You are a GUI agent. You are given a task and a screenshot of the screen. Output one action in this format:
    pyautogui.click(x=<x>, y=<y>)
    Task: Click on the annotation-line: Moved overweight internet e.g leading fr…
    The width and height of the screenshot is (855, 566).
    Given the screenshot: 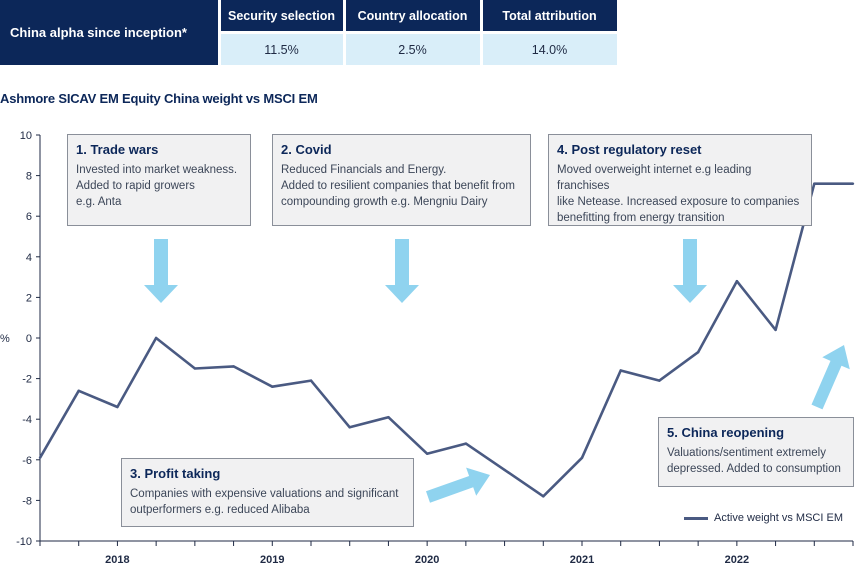 What is the action you would take?
    pyautogui.click(x=654, y=178)
    